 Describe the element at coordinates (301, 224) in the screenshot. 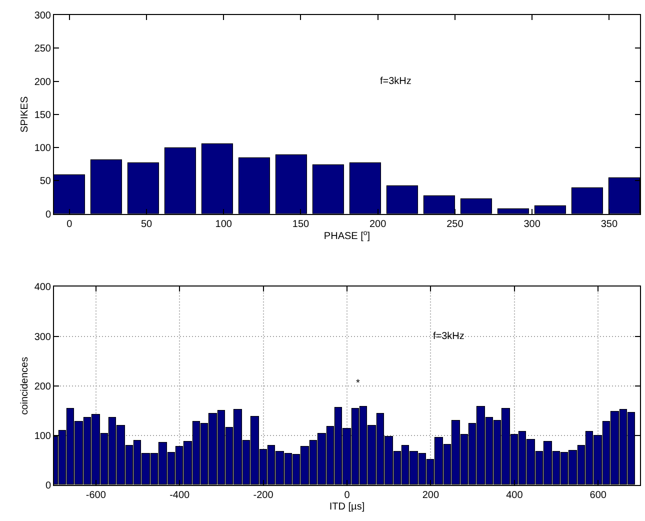

I see `x-tick-label: 150` at that location.